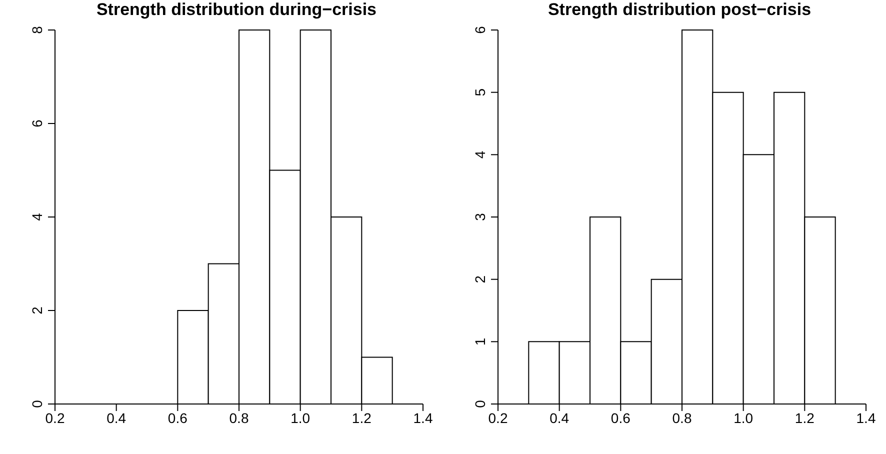 This screenshot has height=454, width=886. Describe the element at coordinates (480, 342) in the screenshot. I see `y-tick-label: 1` at that location.